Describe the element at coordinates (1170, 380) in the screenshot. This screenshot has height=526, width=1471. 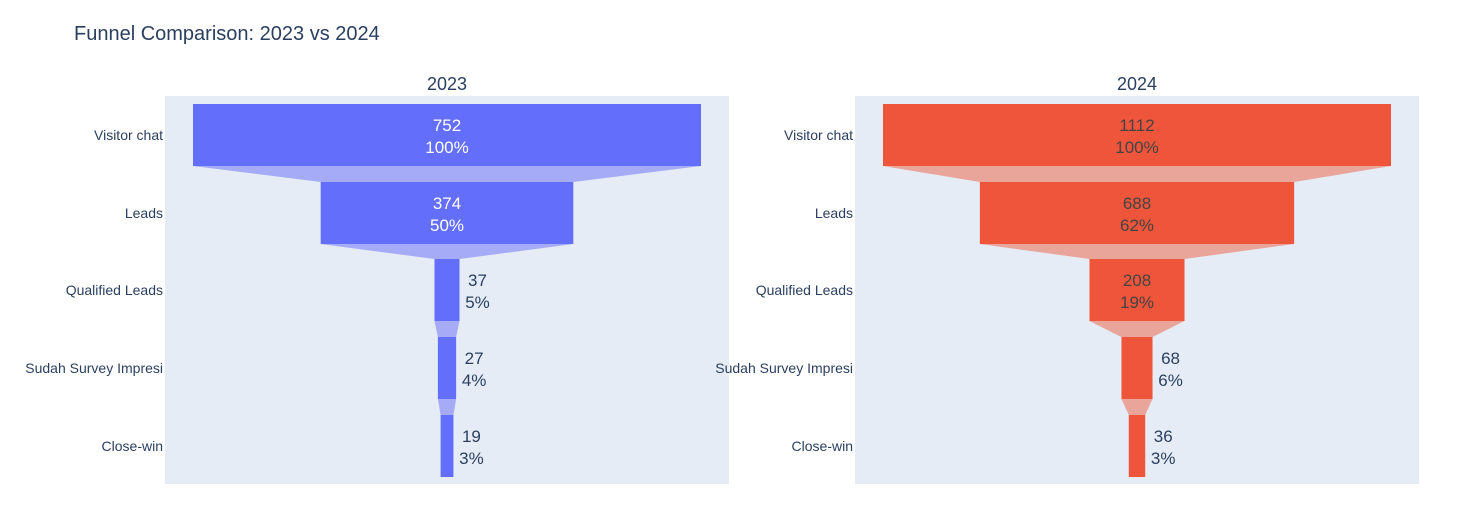
I see `funnel-percent-label: 6%` at that location.